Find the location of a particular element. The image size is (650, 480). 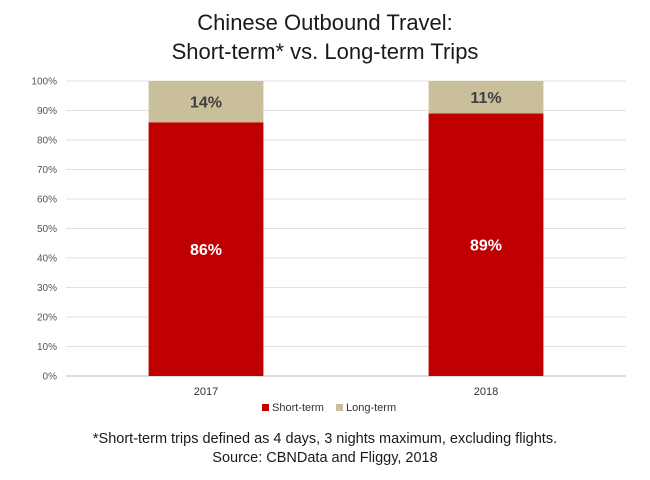

data-label-long-term-2017: 14% is located at coordinates (206, 103).